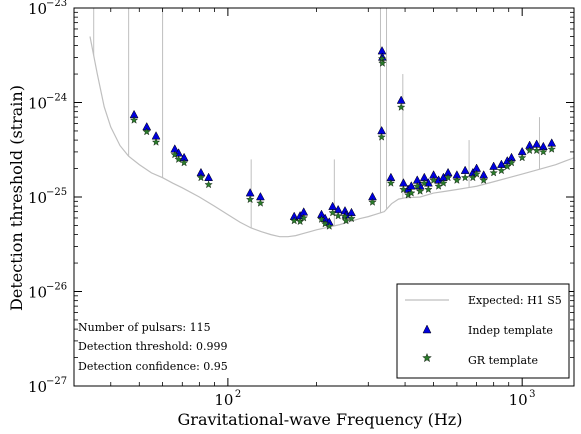 The width and height of the screenshot is (581, 434). Describe the element at coordinates (503, 360) in the screenshot. I see `legend-label-gr: GR template` at that location.